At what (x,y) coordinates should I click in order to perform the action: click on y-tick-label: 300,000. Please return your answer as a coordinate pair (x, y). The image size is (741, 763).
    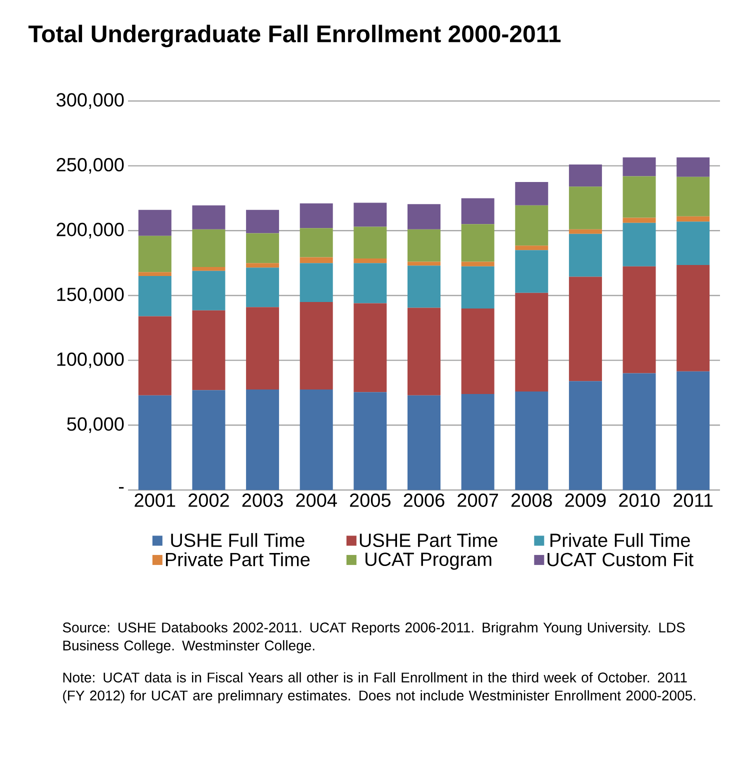
    Looking at the image, I should click on (90, 101).